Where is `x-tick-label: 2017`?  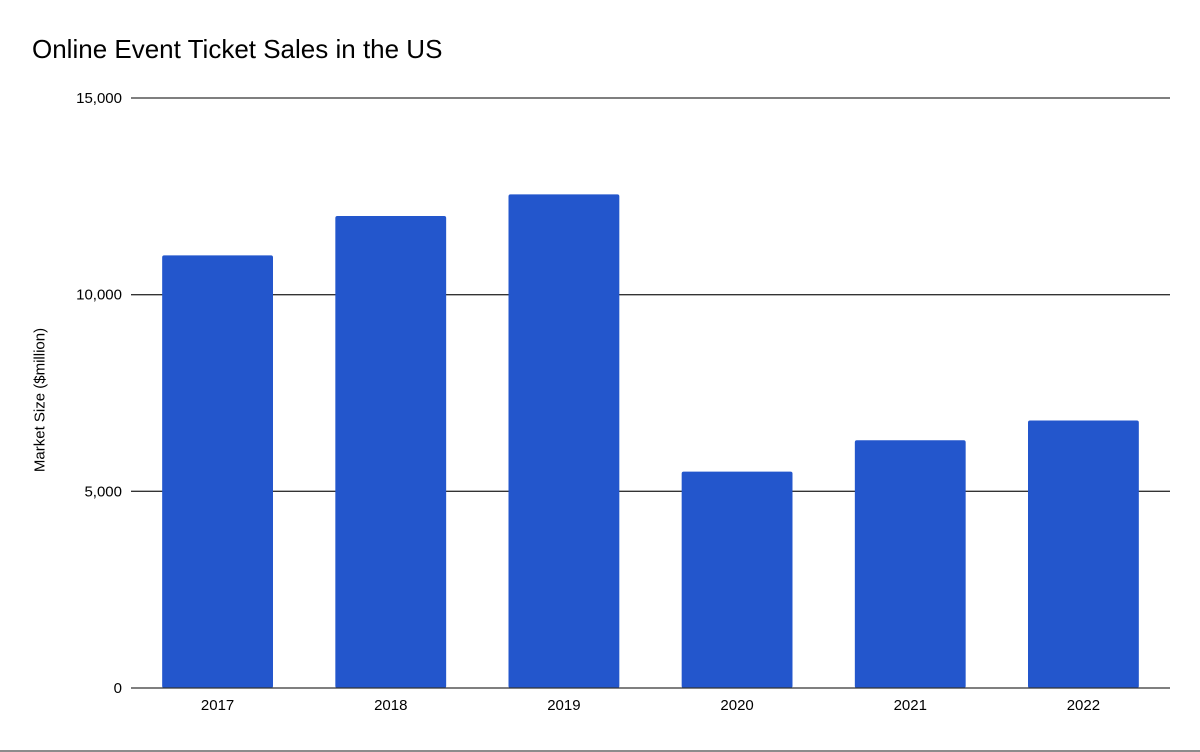 x-tick-label: 2017 is located at coordinates (217, 705).